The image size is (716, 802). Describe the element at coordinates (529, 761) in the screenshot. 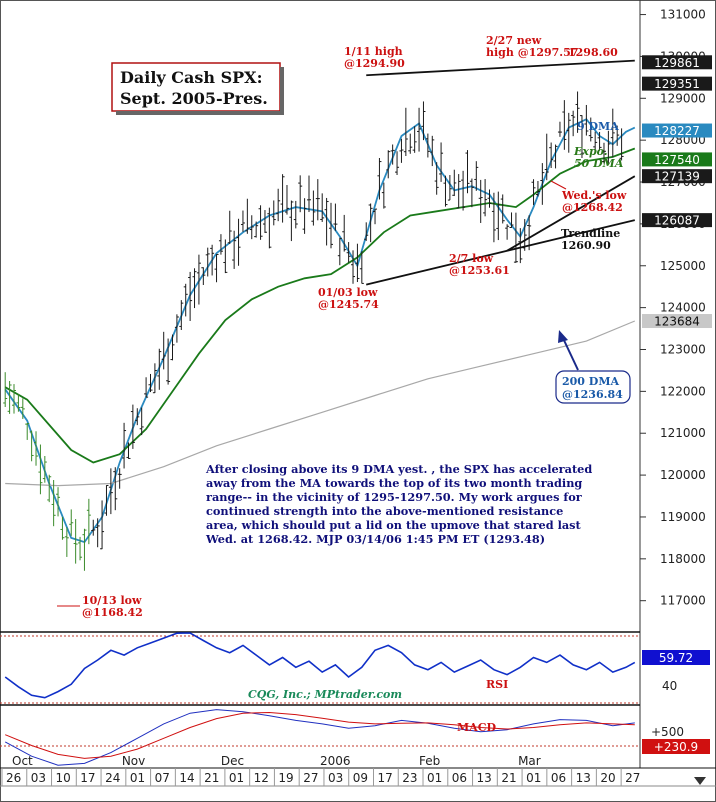

I see `month-label: Mar` at that location.